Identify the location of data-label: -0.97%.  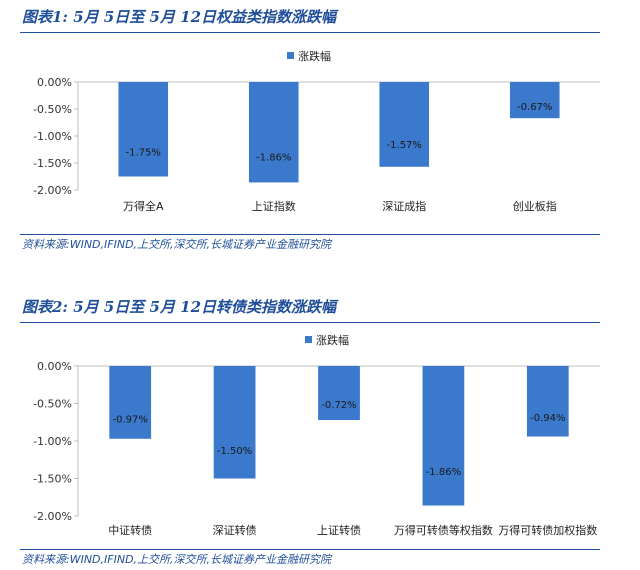
(130, 420).